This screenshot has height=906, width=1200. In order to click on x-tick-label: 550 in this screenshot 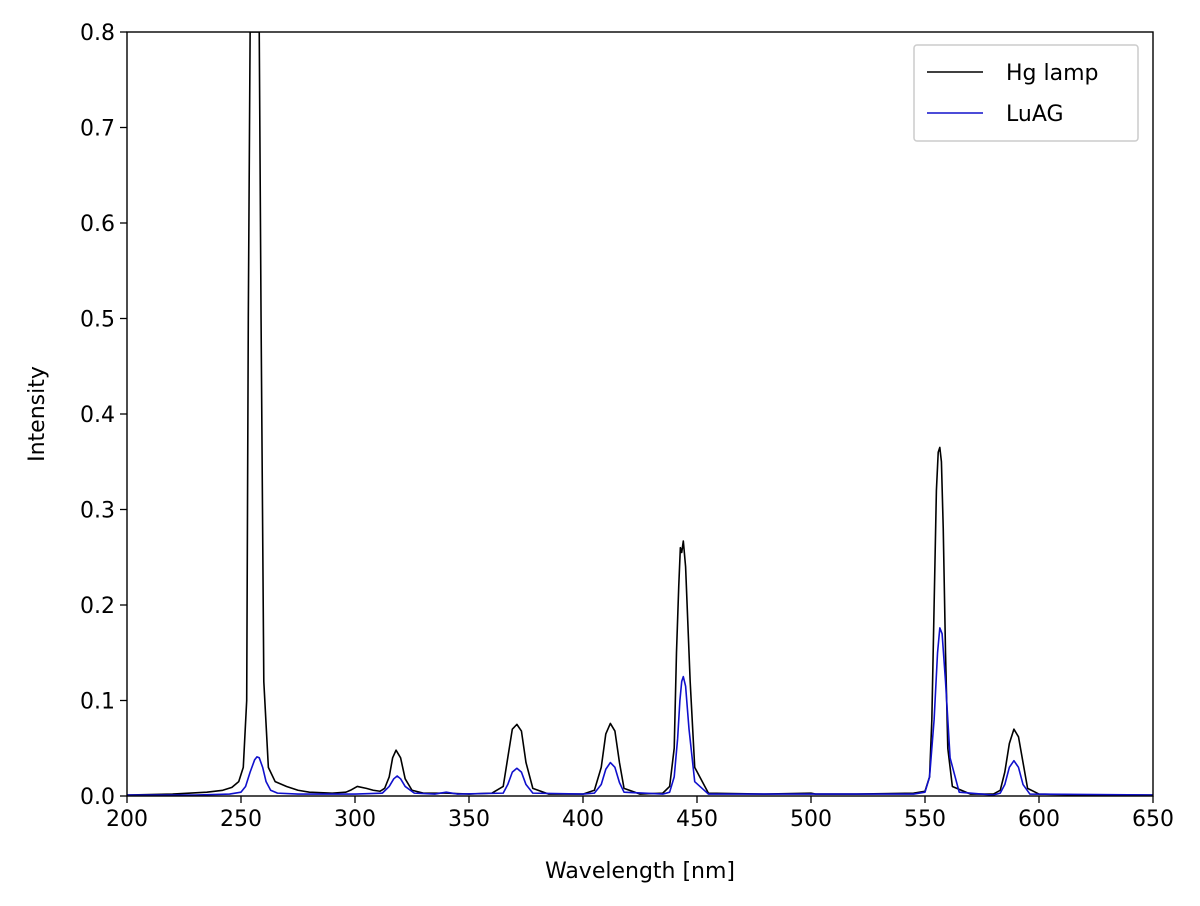, I will do `click(925, 819)`.